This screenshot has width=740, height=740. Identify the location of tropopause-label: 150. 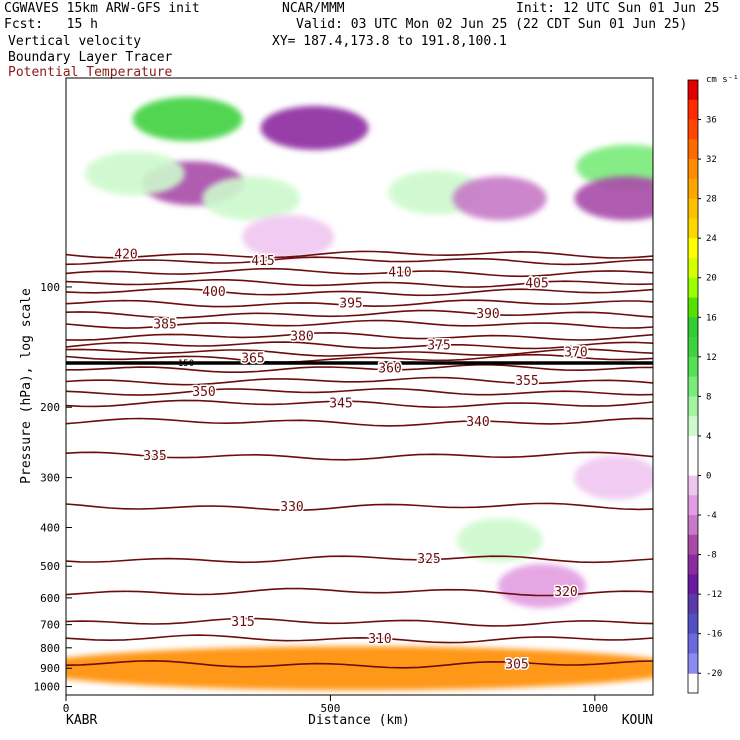
(186, 364).